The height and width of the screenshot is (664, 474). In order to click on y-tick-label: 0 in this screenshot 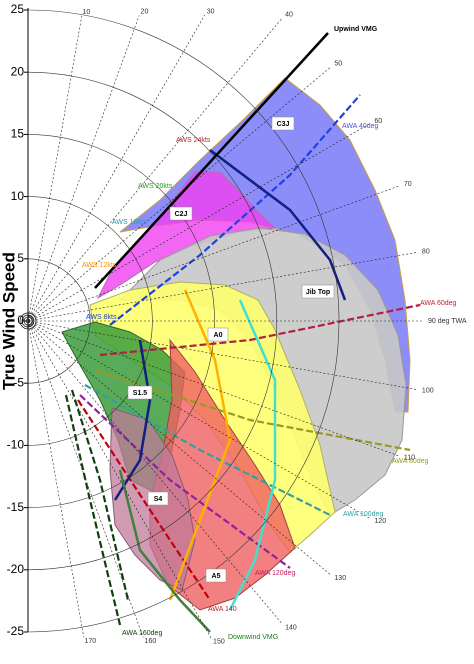, I will do `click(20, 320)`.